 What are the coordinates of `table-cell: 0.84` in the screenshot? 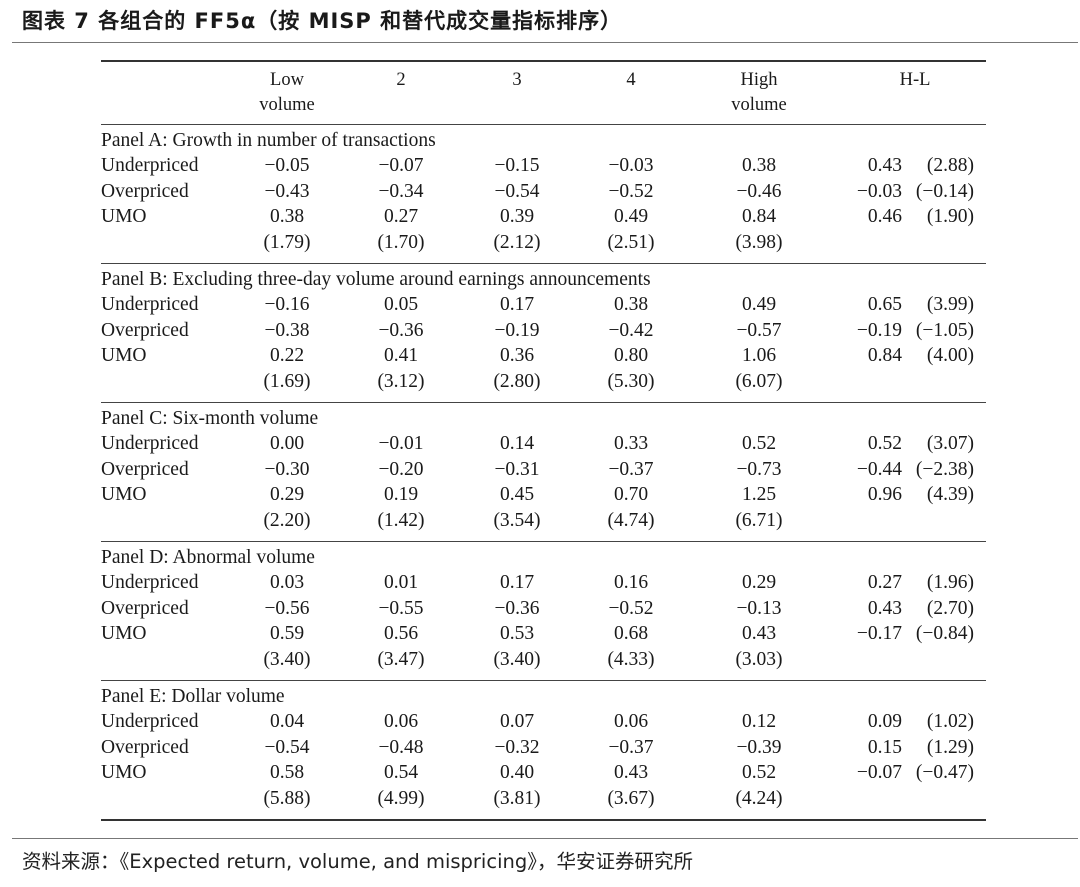 It's located at (759, 216).